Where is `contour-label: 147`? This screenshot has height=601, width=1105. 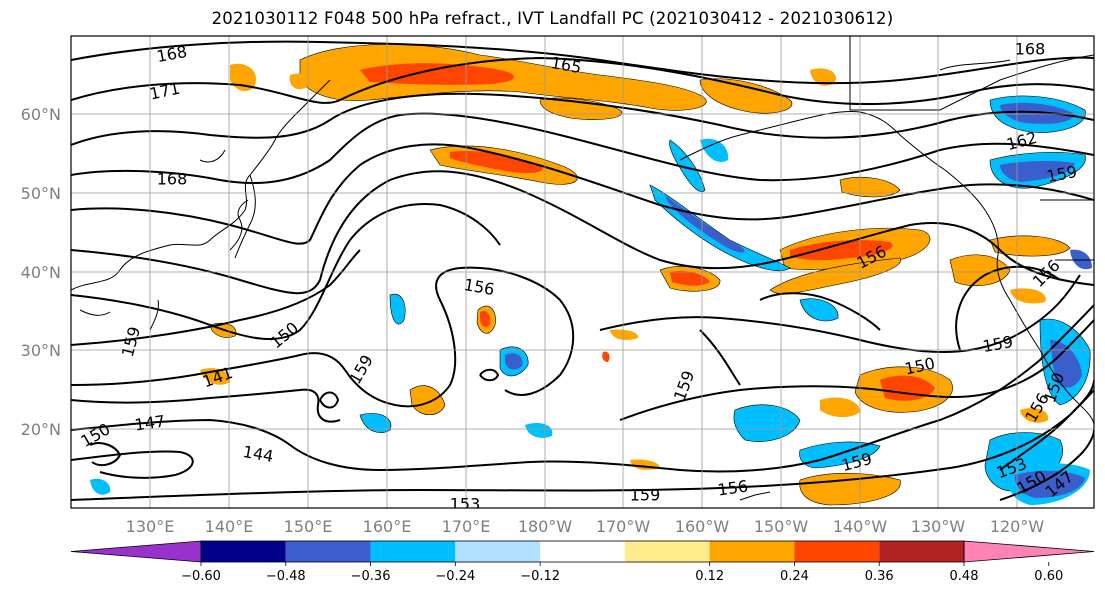 contour-label: 147 is located at coordinates (149, 422).